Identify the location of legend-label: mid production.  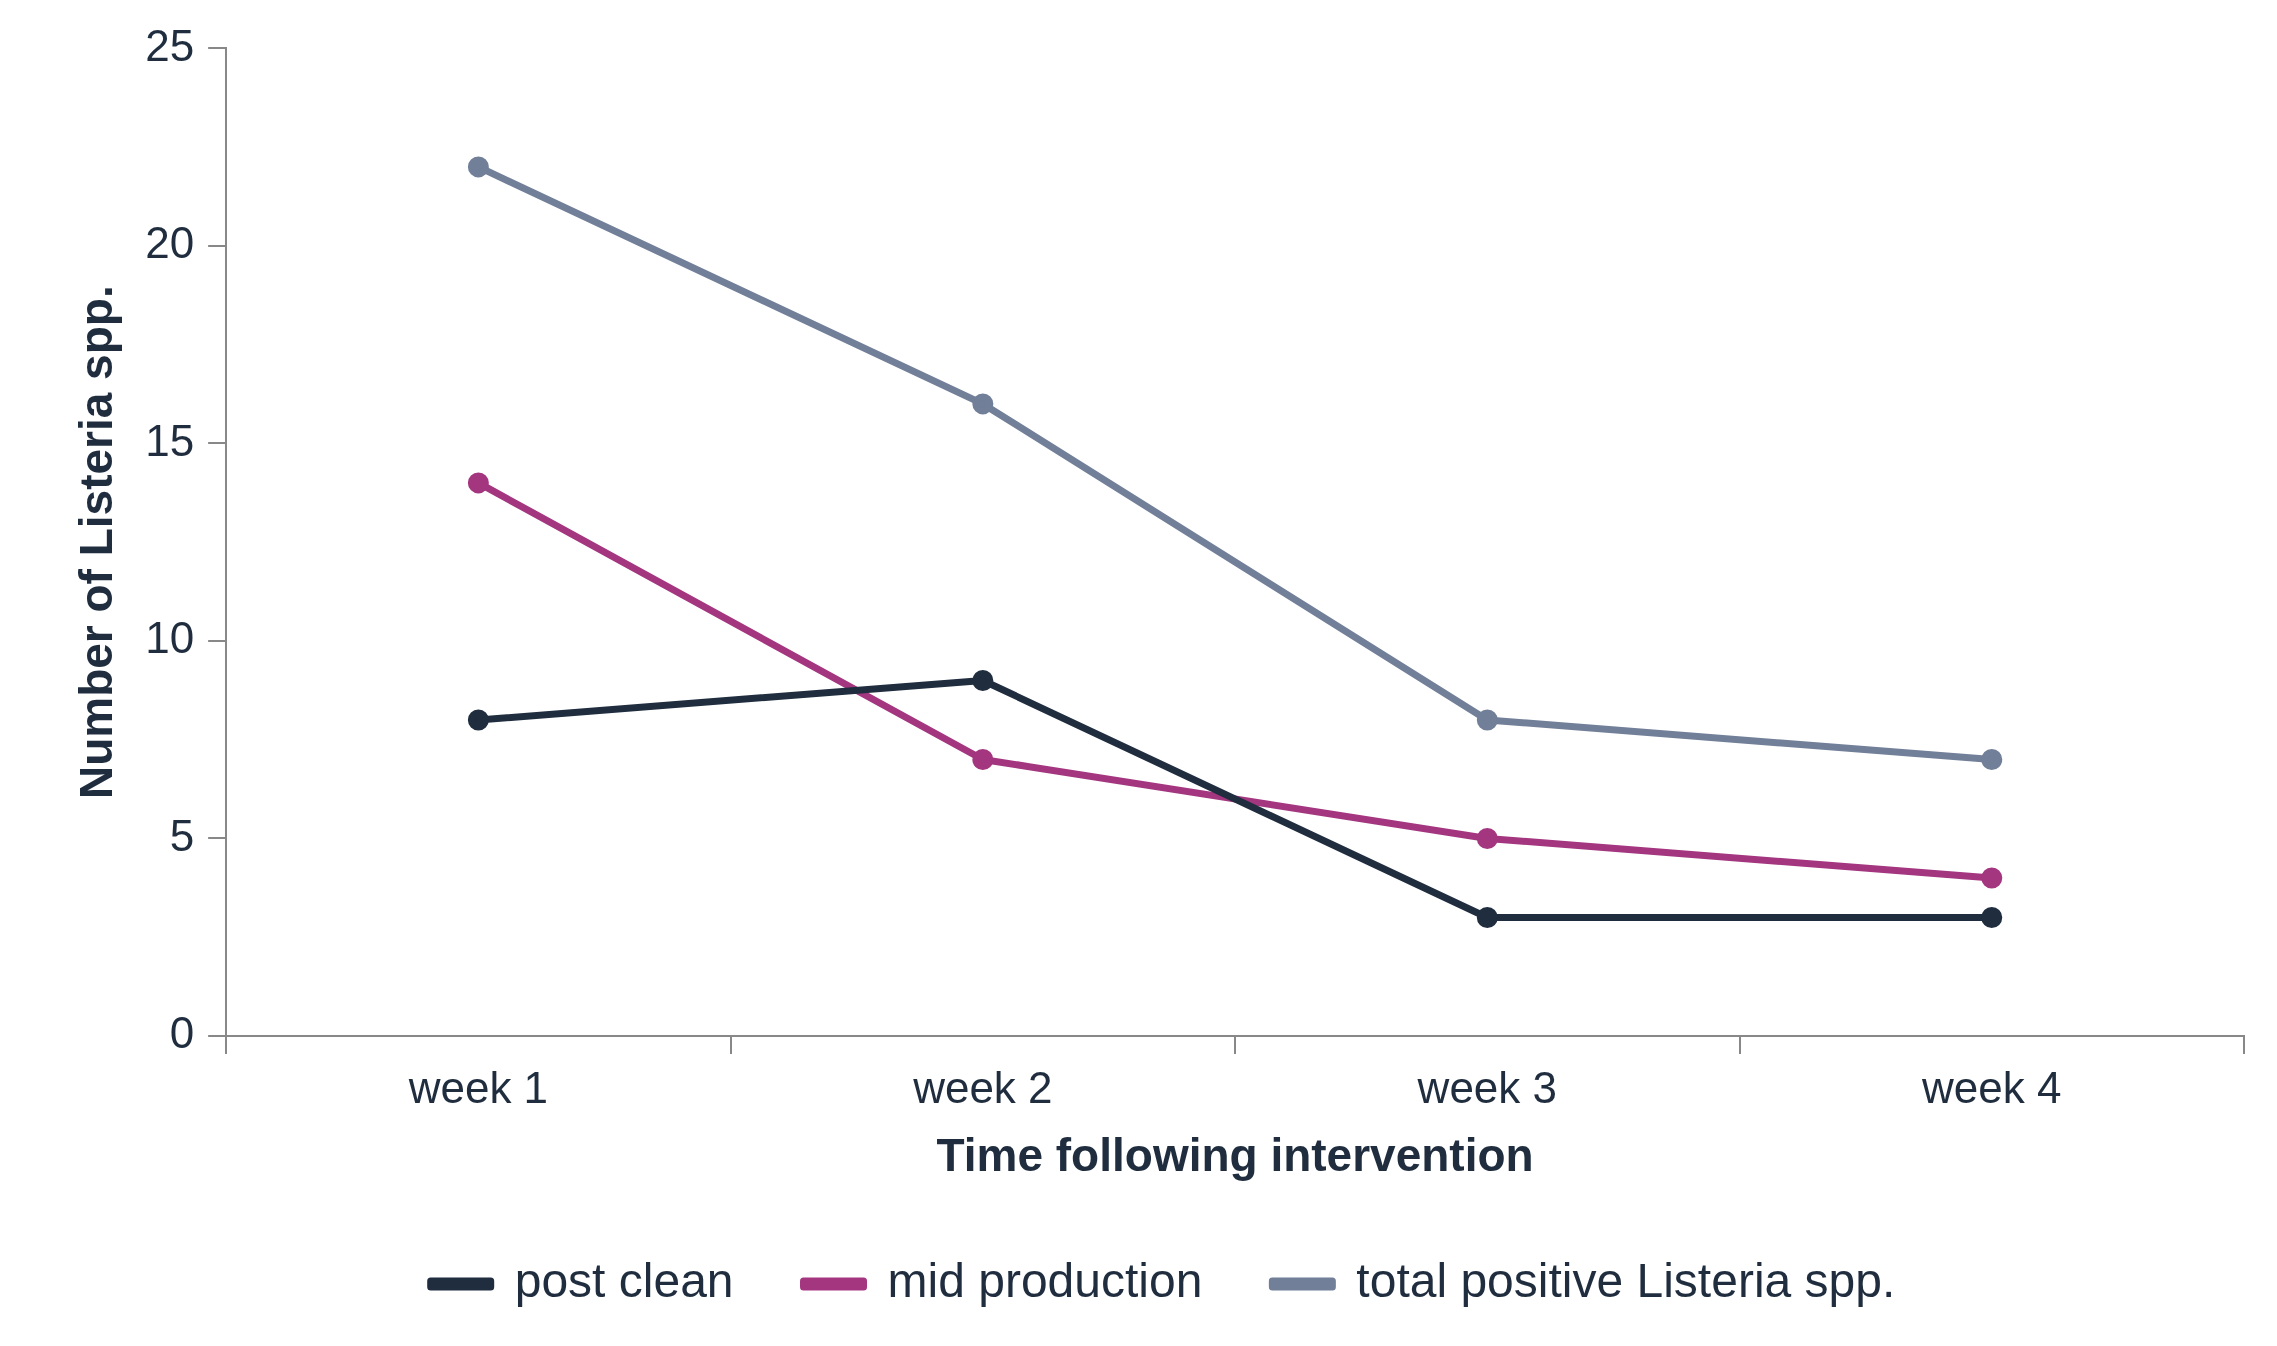
(1045, 1281).